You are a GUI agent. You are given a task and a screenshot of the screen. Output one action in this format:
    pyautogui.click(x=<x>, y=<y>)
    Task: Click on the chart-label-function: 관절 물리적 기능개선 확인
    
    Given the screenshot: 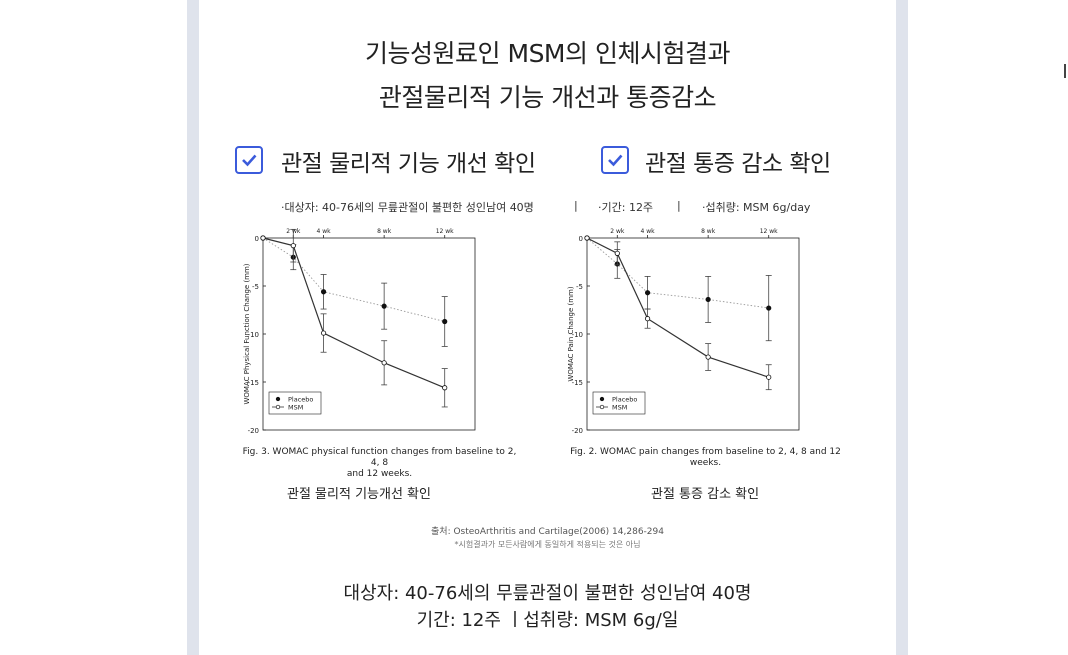 What is the action you would take?
    pyautogui.click(x=359, y=494)
    